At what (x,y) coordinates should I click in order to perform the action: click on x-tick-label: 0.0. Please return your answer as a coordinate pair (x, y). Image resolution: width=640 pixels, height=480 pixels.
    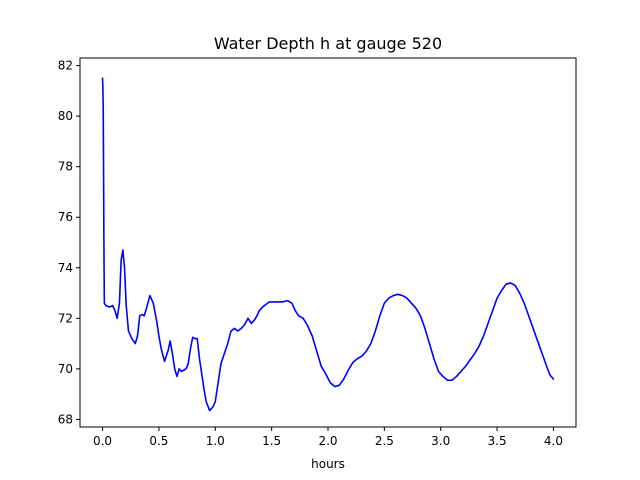
    Looking at the image, I should click on (102, 441).